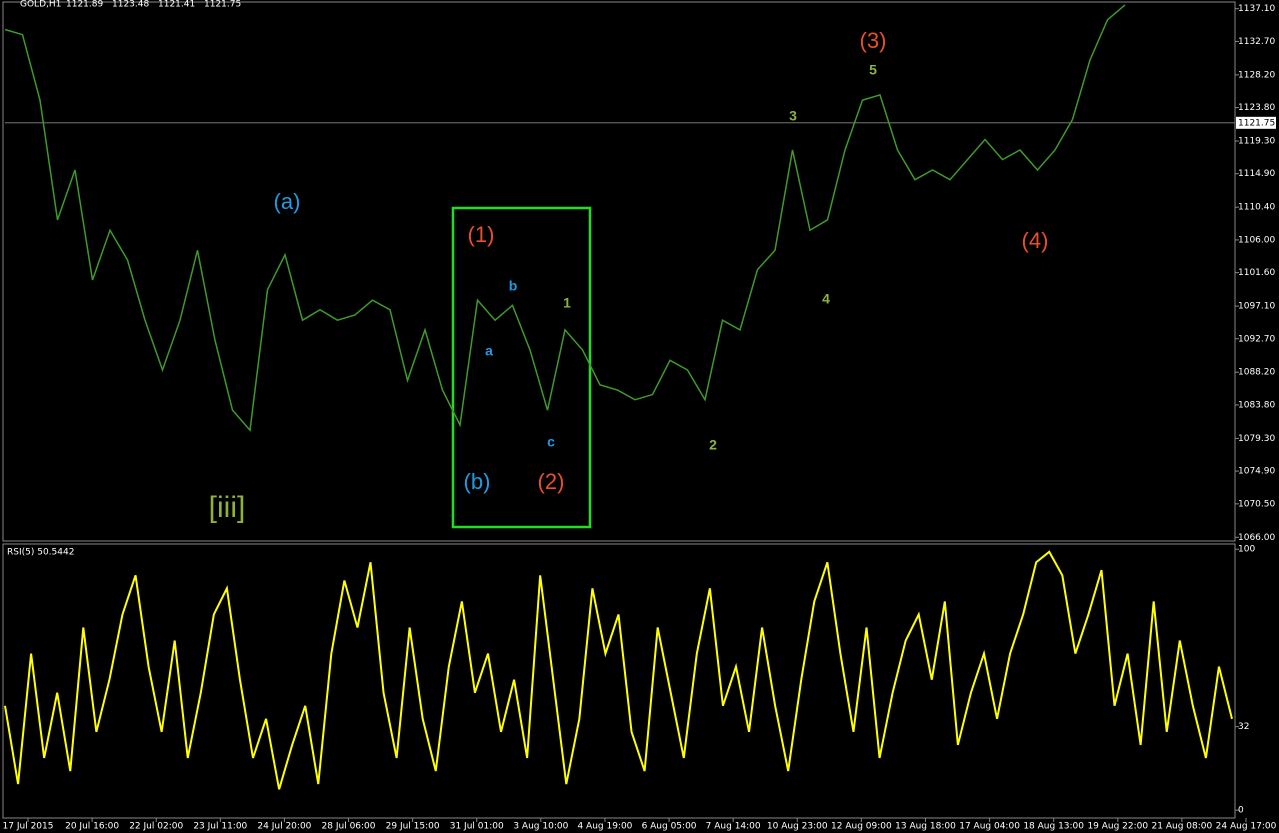  I want to click on wave-label: (b), so click(477, 481).